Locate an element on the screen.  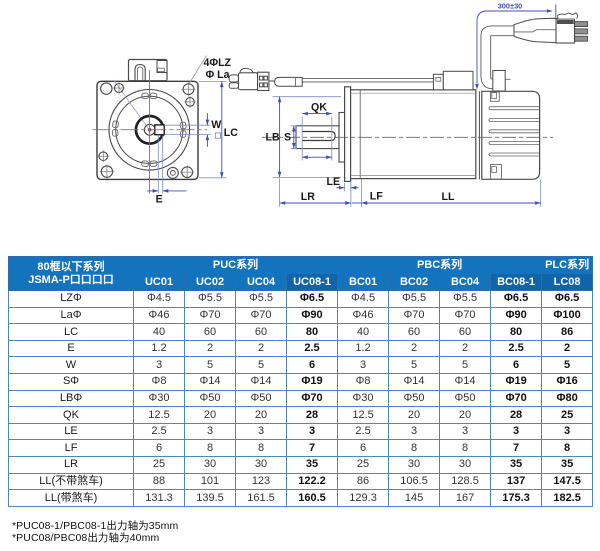
svg-text: LE is located at coordinates (334, 182).